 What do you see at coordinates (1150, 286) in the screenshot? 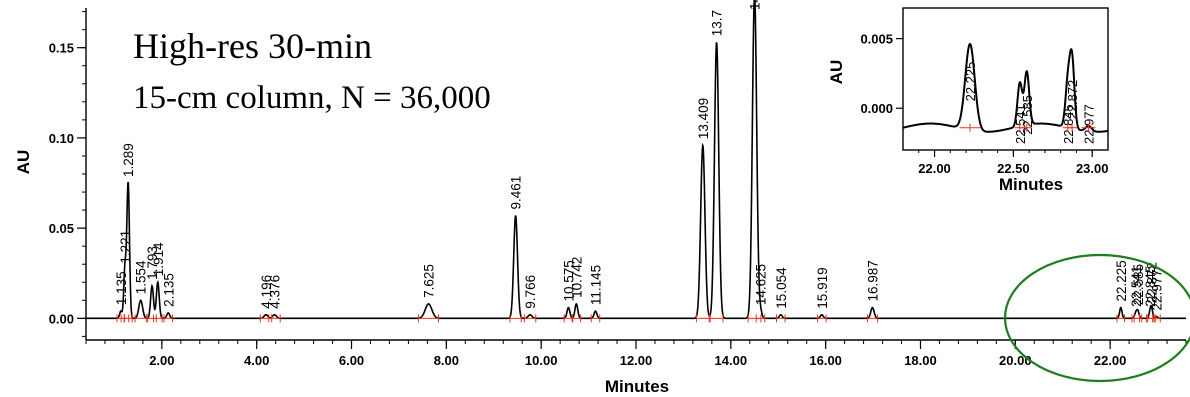
I see `peak-label: 22.845` at bounding box center [1150, 286].